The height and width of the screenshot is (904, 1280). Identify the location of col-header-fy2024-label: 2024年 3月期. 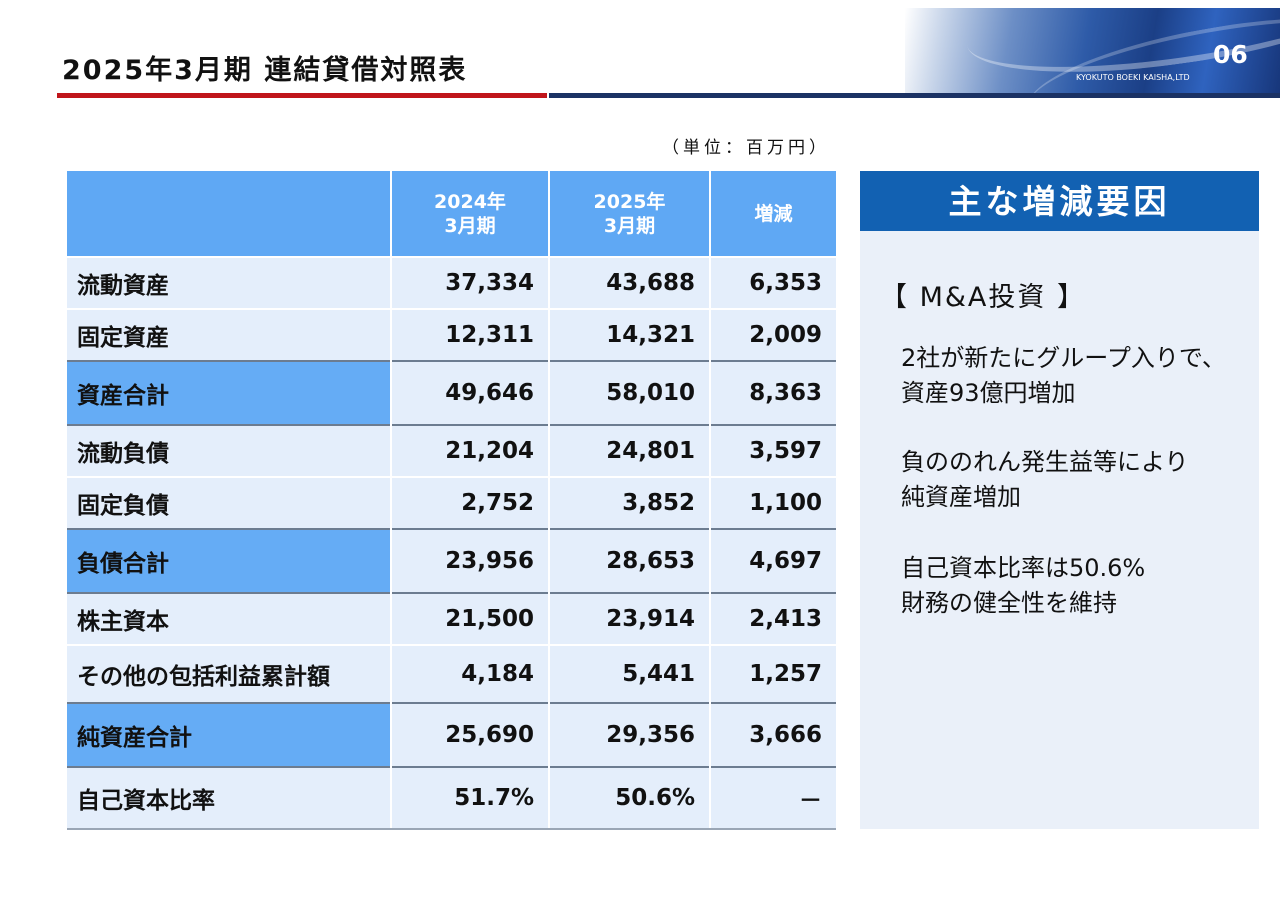
(470, 213).